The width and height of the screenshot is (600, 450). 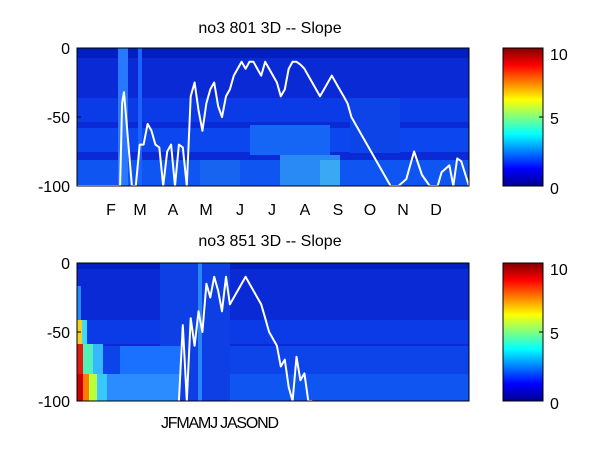 I want to click on top-chart-title: no3 801 3D -- Slope, so click(x=269, y=28).